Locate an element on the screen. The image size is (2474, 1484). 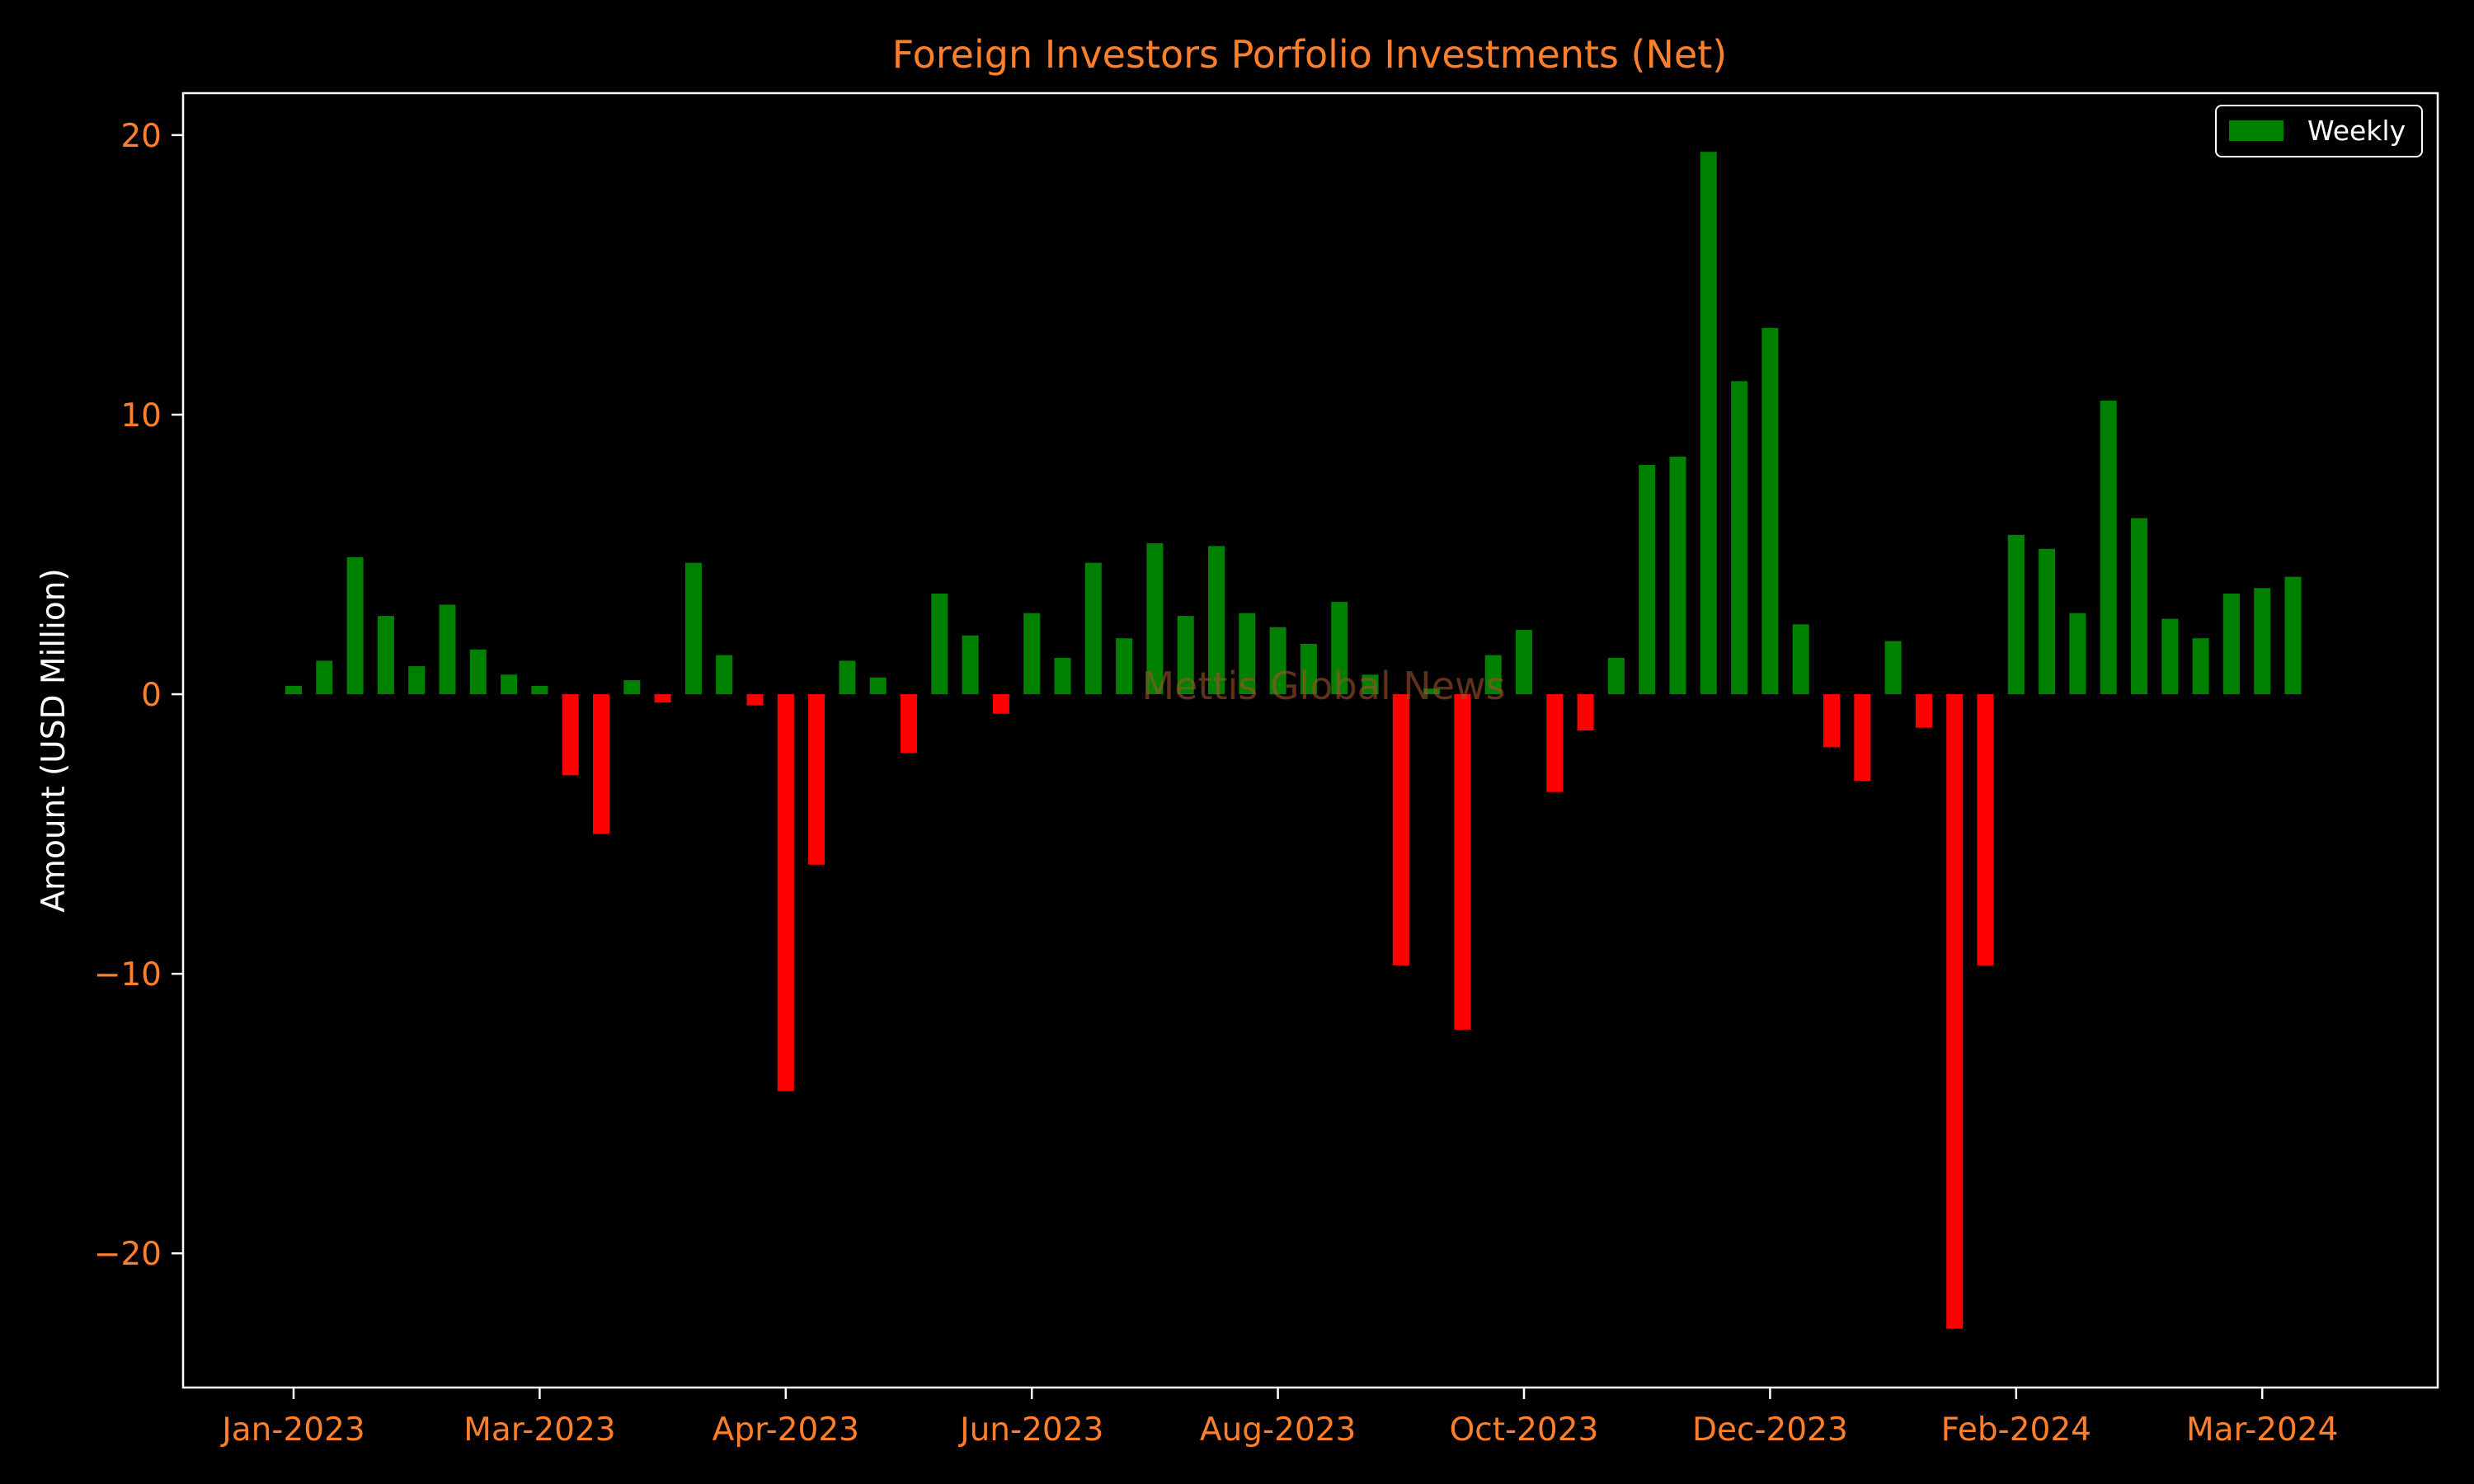
y-tick-label: 0 is located at coordinates (151, 695).